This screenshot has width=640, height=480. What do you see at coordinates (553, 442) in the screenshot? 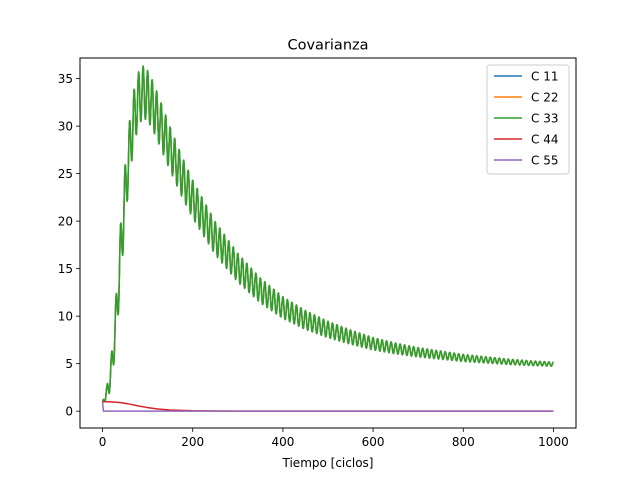
I see `x-tick-label: 1000` at bounding box center [553, 442].